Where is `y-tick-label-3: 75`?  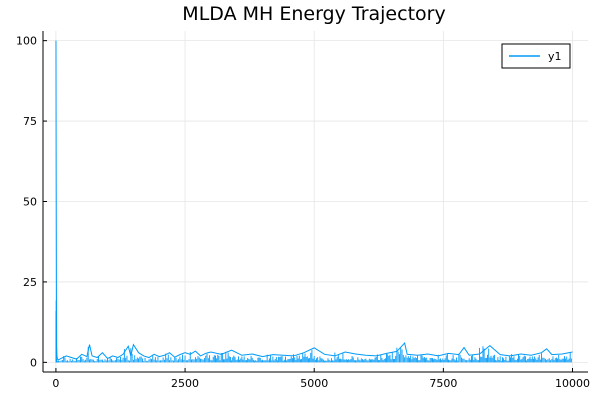
y-tick-label-3: 75 is located at coordinates (30, 121).